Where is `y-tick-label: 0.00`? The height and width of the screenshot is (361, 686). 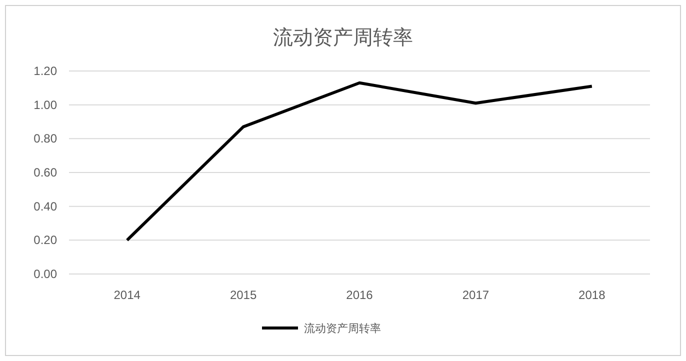
y-tick-label: 0.00 is located at coordinates (46, 274).